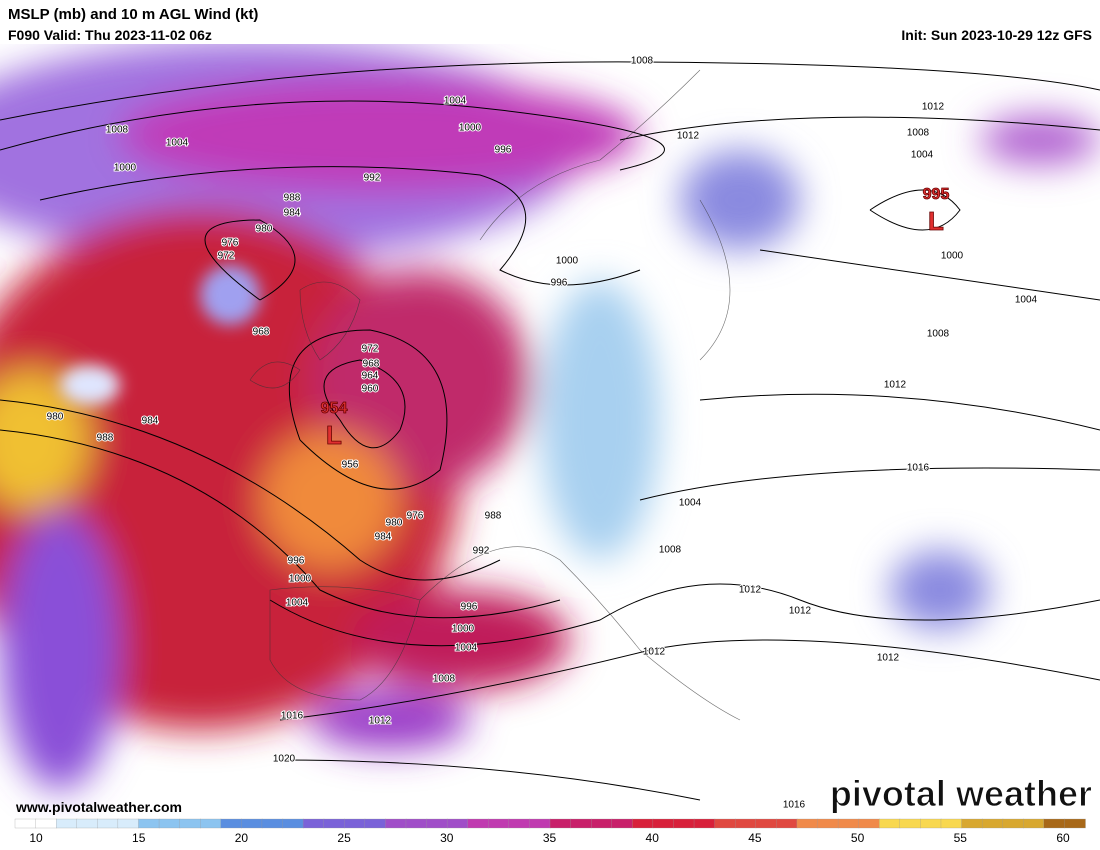 The width and height of the screenshot is (1100, 850). What do you see at coordinates (230, 243) in the screenshot?
I see `isobar-label: 976` at bounding box center [230, 243].